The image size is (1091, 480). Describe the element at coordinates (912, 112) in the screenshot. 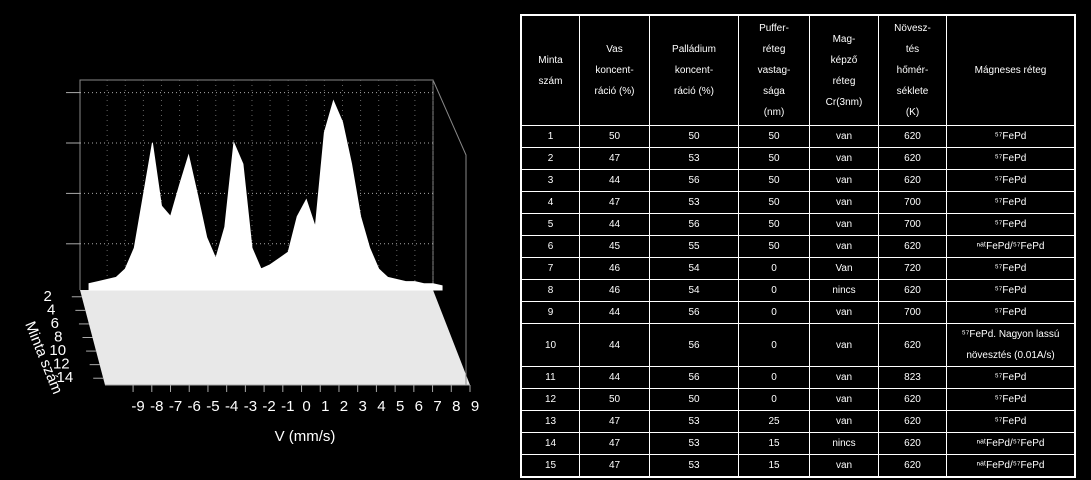

I see `header-text: (K)` at that location.